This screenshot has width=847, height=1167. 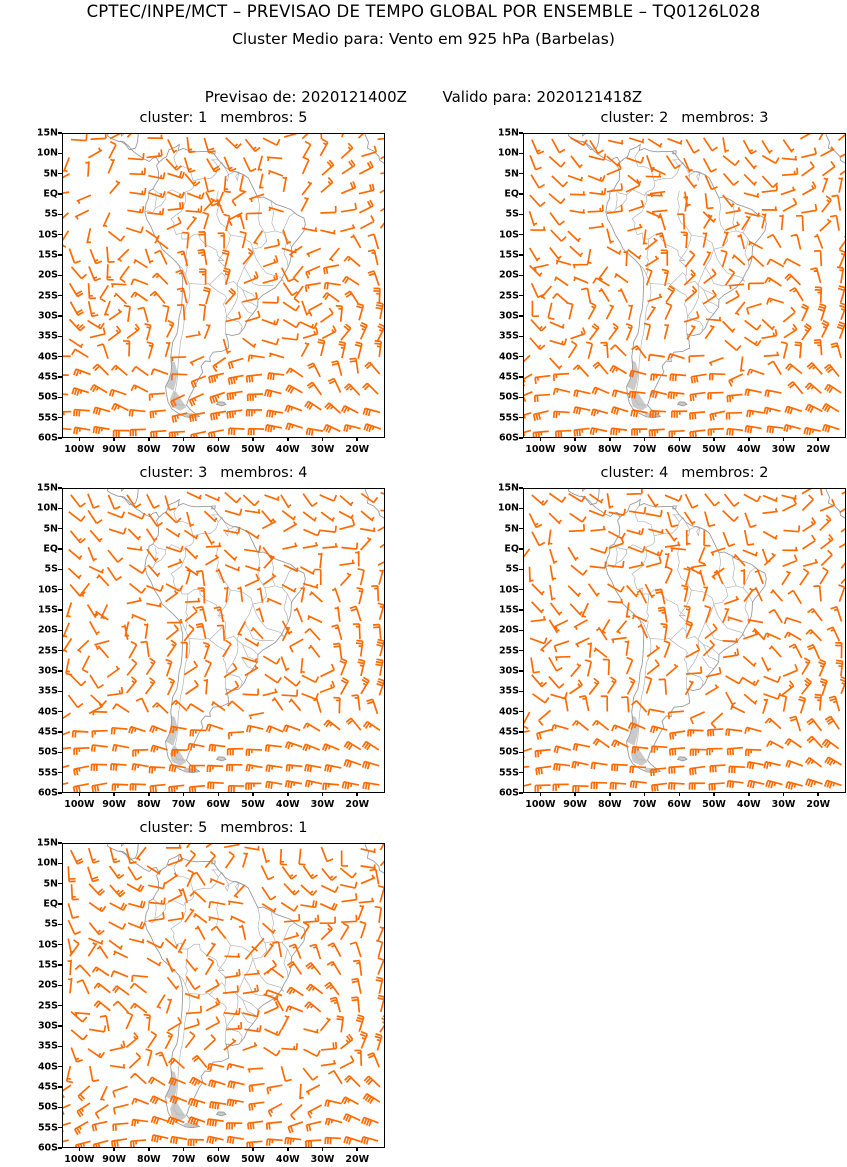 I want to click on latitude-tick-label: 55S, so click(x=47, y=773).